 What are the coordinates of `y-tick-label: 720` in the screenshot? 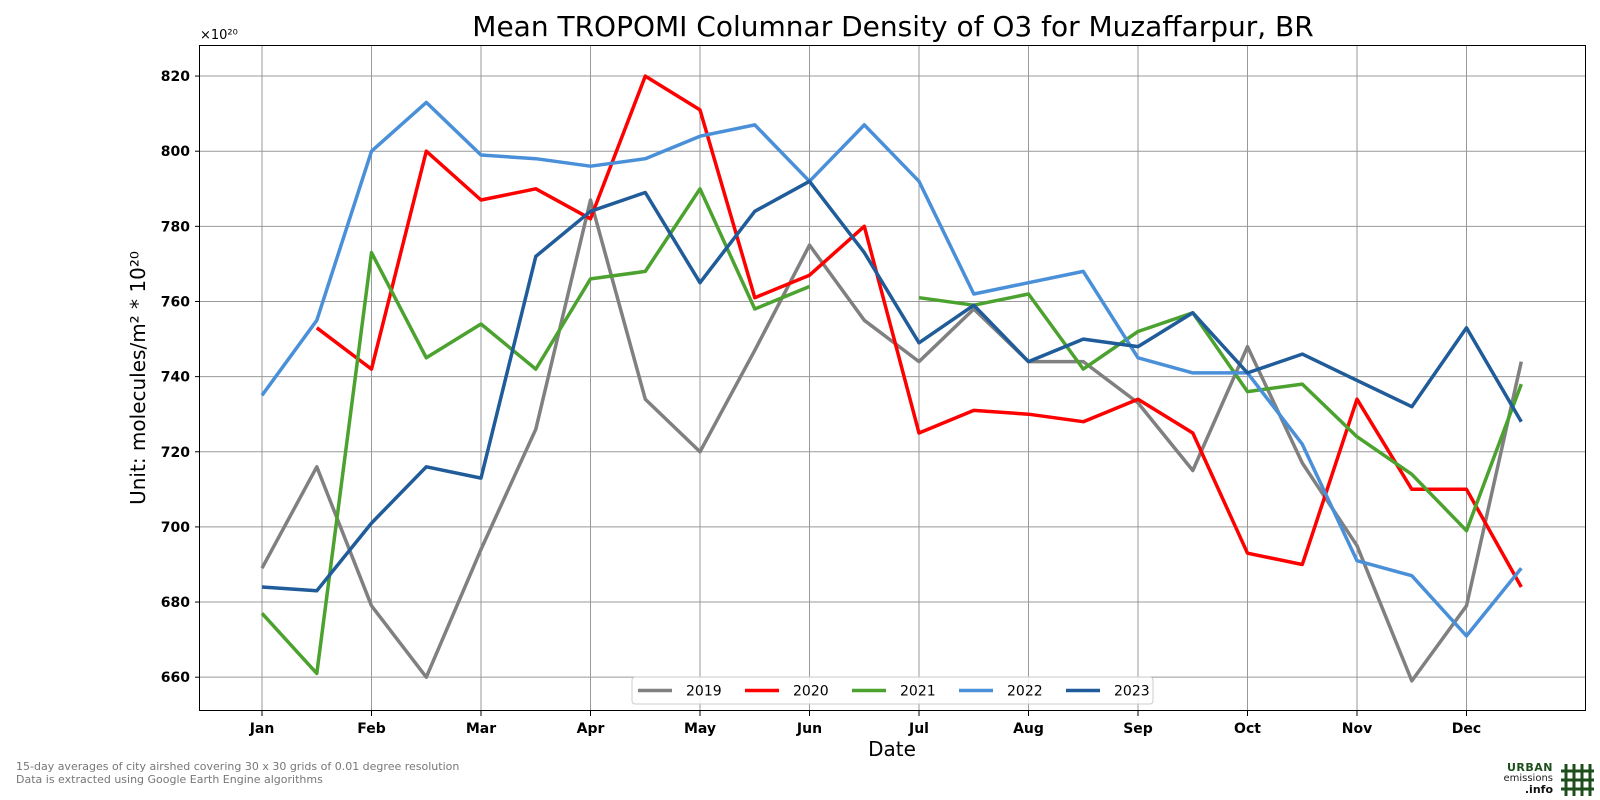 It's located at (175, 453).